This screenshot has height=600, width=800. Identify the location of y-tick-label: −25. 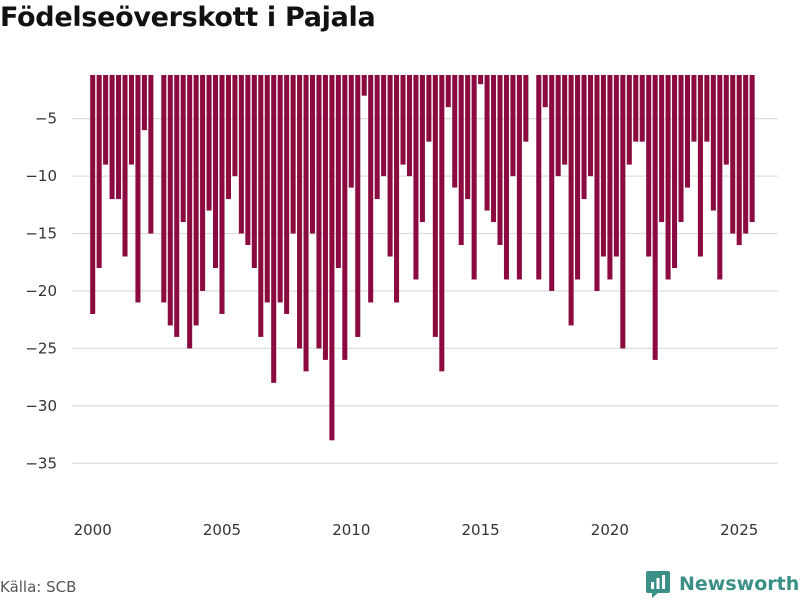
(41, 348).